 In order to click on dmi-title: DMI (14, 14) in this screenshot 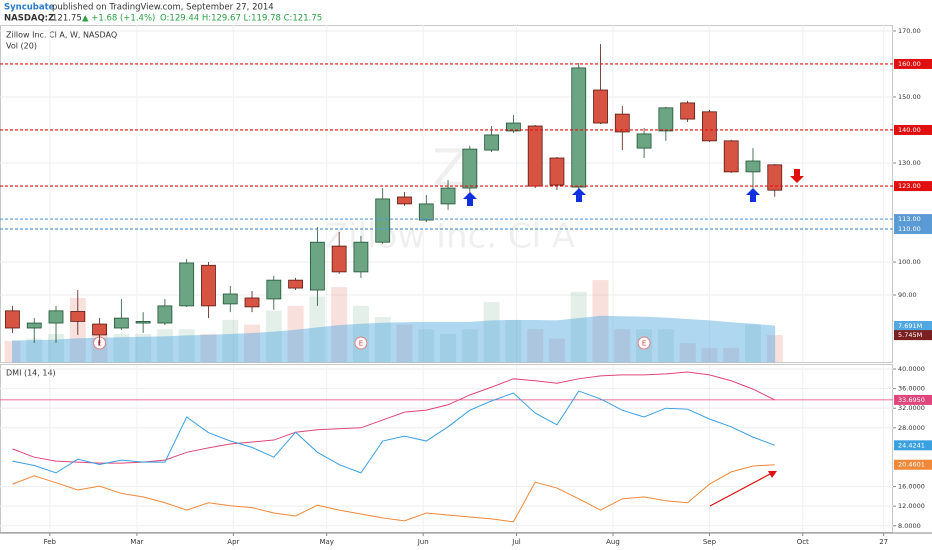, I will do `click(31, 373)`.